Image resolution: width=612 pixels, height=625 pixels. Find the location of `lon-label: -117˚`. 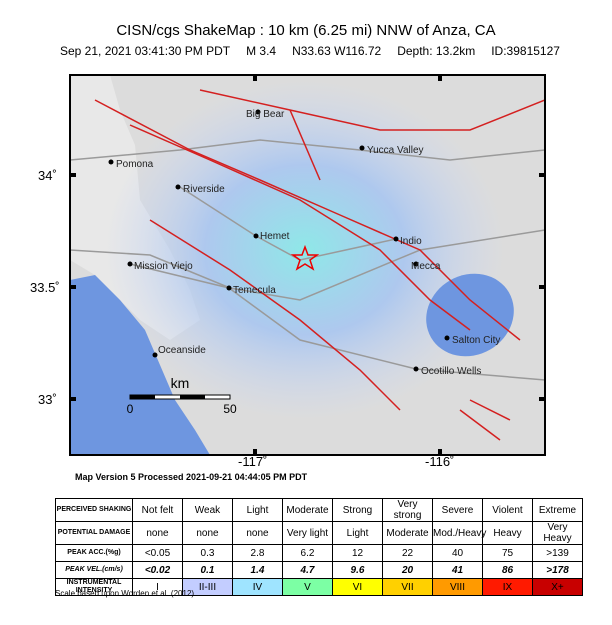

lon-label: -117˚ is located at coordinates (253, 461).